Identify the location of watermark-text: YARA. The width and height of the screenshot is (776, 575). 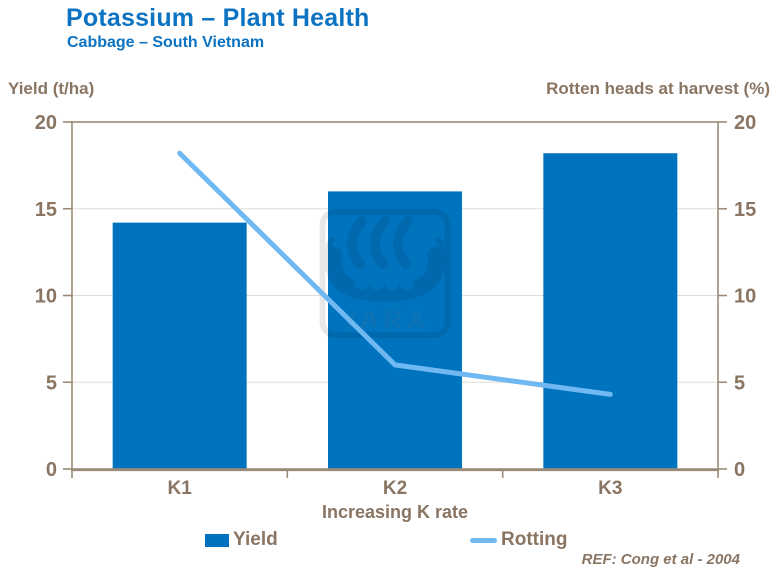
(385, 320).